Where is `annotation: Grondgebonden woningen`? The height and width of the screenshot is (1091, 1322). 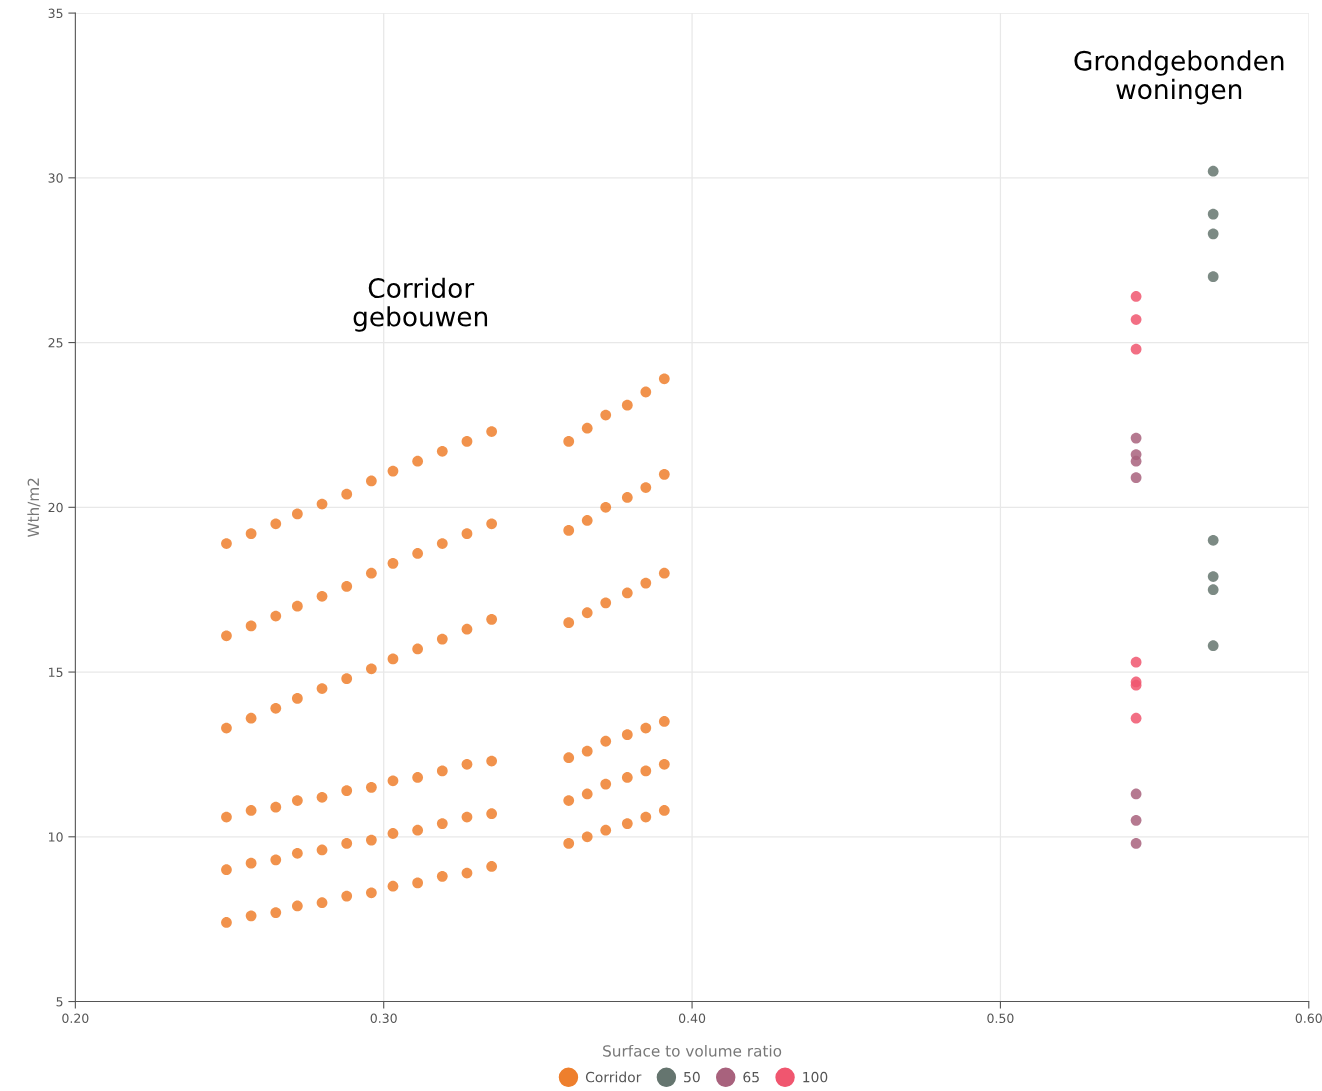
annotation: Grondgebonden woningen is located at coordinates (1179, 77).